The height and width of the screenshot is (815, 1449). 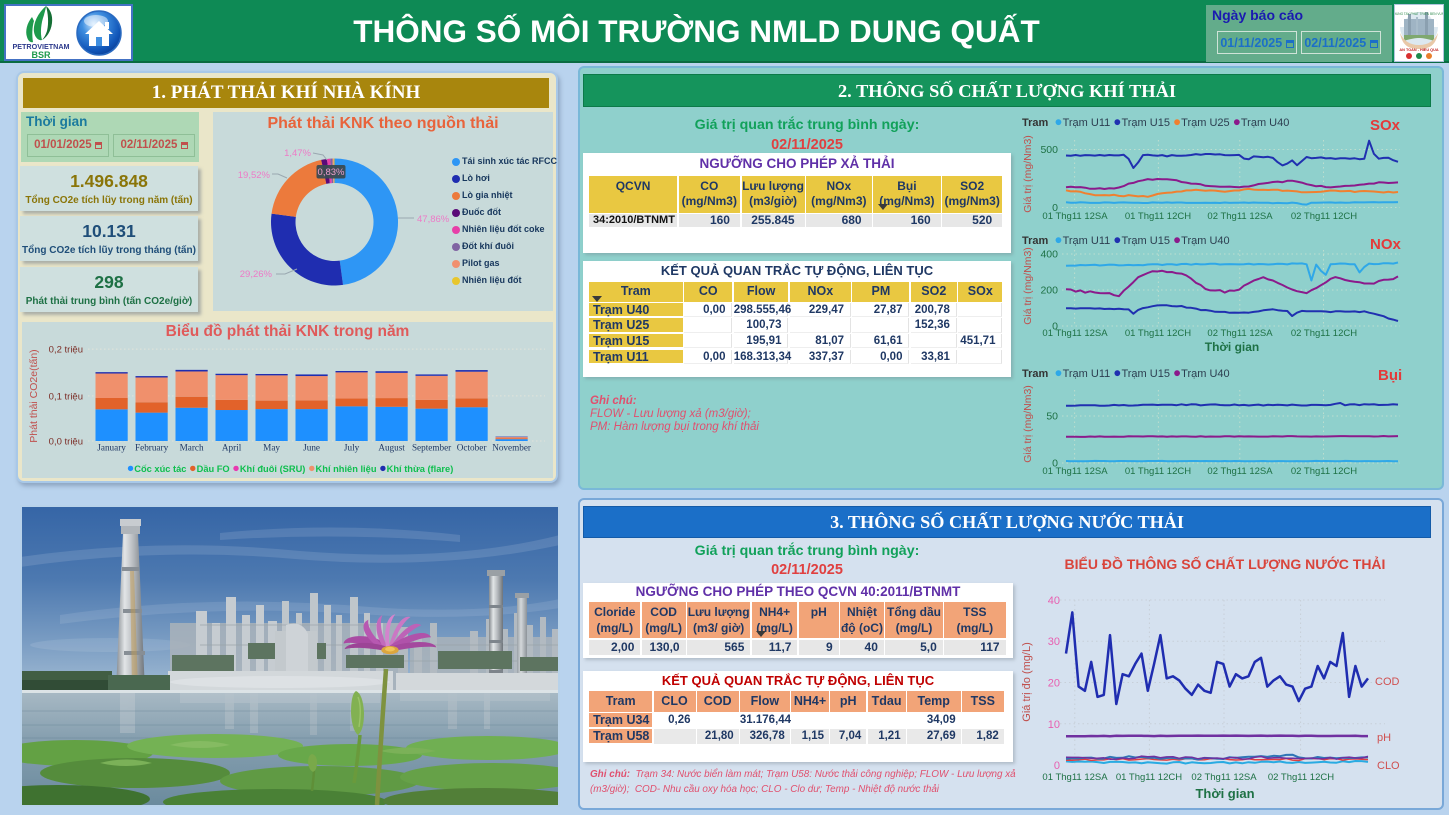 What do you see at coordinates (1054, 725) in the screenshot?
I see `svg-text: 10` at bounding box center [1054, 725].